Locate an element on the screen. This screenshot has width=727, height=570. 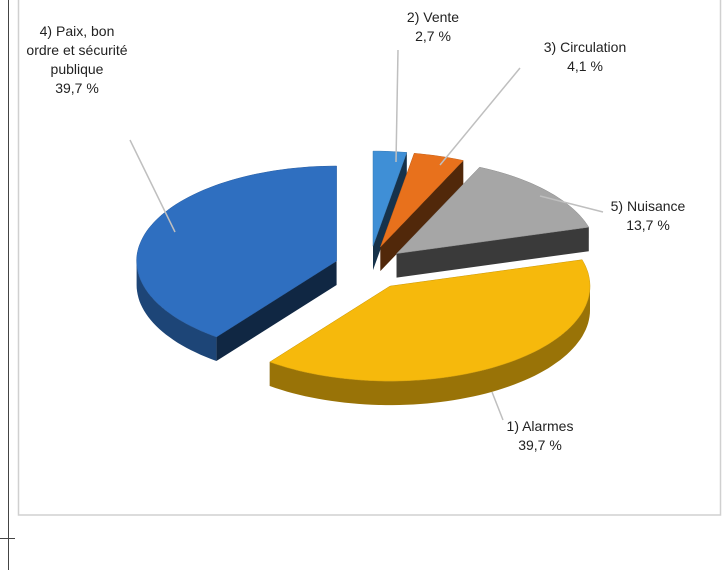
category-label: 5) Nuisance is located at coordinates (648, 206).